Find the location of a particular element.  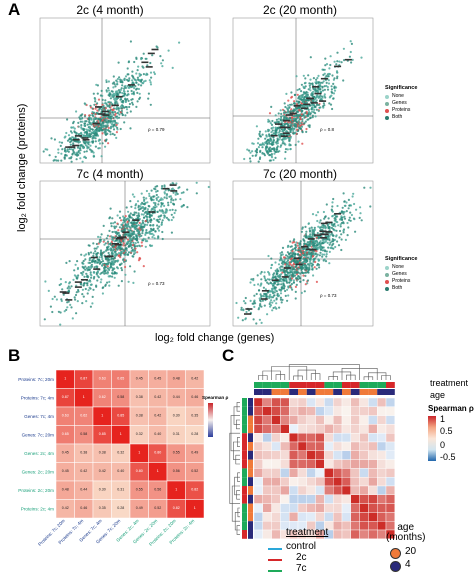

legend-label: None is located at coordinates (398, 96).